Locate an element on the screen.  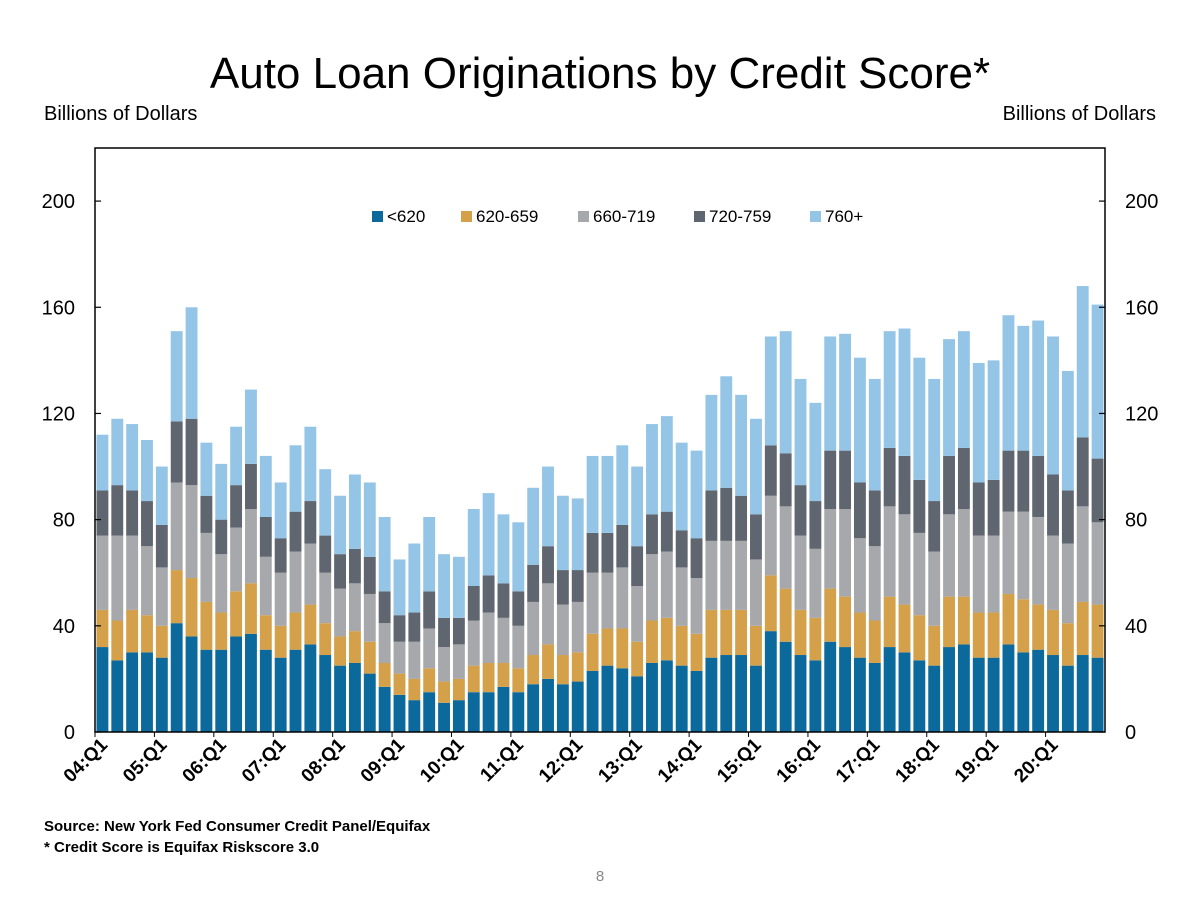
bar-720-759-12-Q4 is located at coordinates (622, 546).